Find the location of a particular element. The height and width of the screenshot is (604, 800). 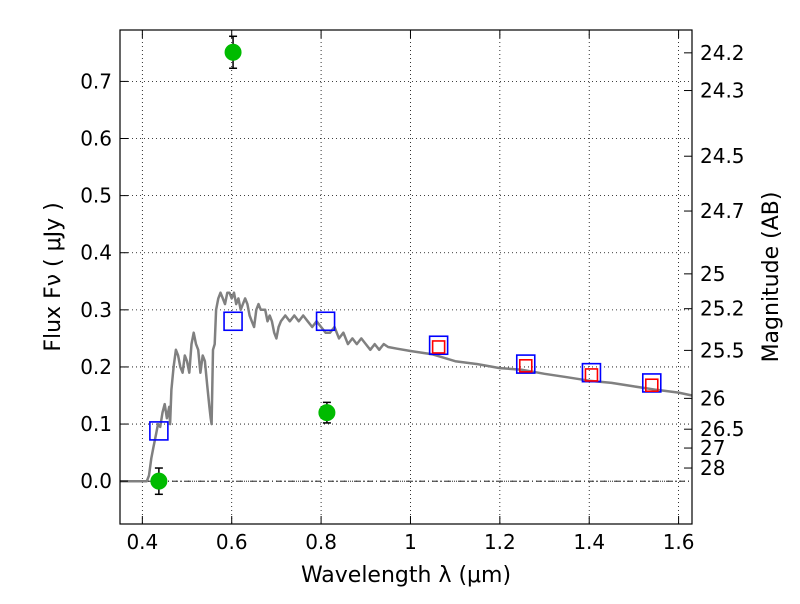

x-tick-label: 0.4 is located at coordinates (142, 542).